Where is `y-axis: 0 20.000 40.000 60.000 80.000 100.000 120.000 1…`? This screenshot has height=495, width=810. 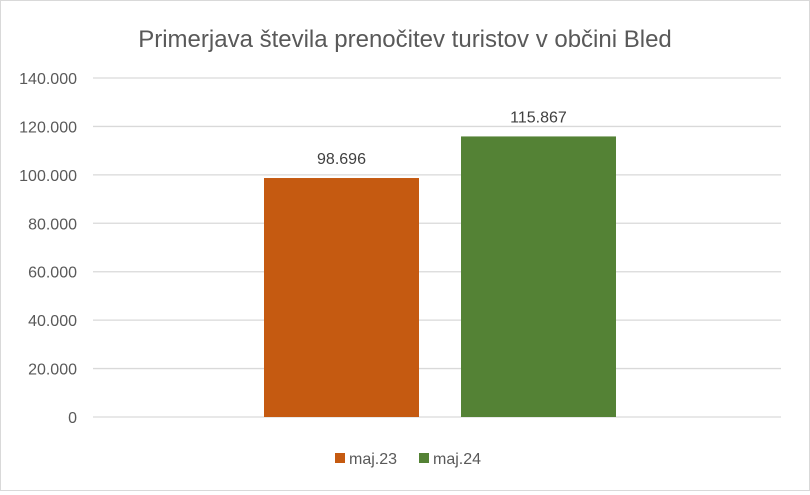
y-axis: 0 20.000 40.000 60.000 80.000 100.000 120.000 1… is located at coordinates (48, 249).